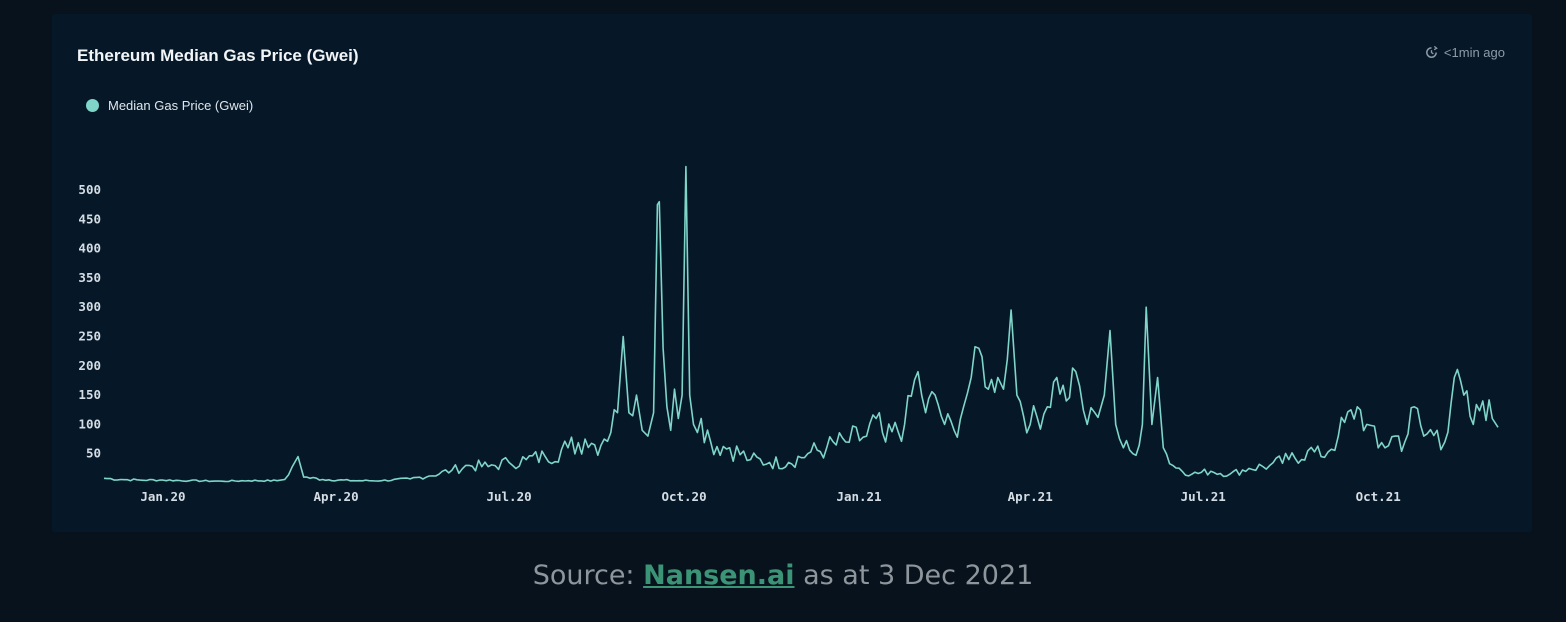  Describe the element at coordinates (92, 105) in the screenshot. I see `legend-swatch` at that location.